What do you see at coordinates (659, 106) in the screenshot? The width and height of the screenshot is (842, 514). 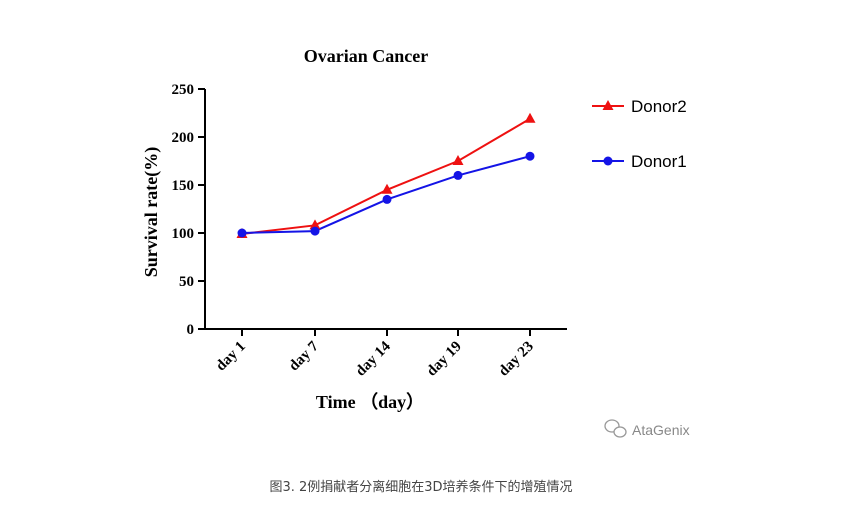 I see `legend-label: Donor2` at bounding box center [659, 106].